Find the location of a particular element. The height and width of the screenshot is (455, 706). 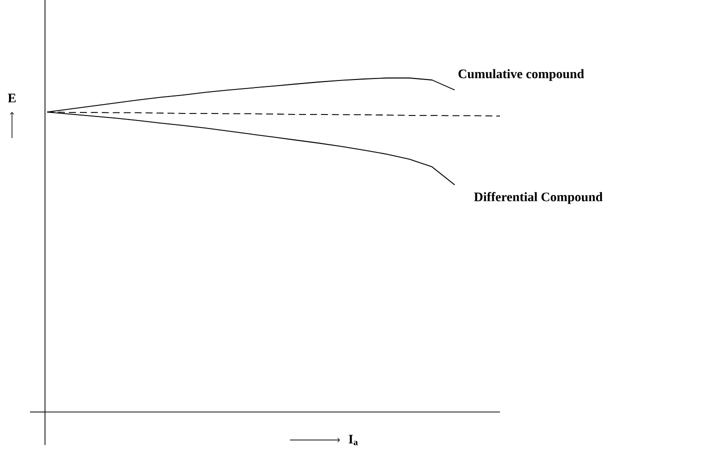

x-axis-title: I$_{a}$ is located at coordinates (353, 440).